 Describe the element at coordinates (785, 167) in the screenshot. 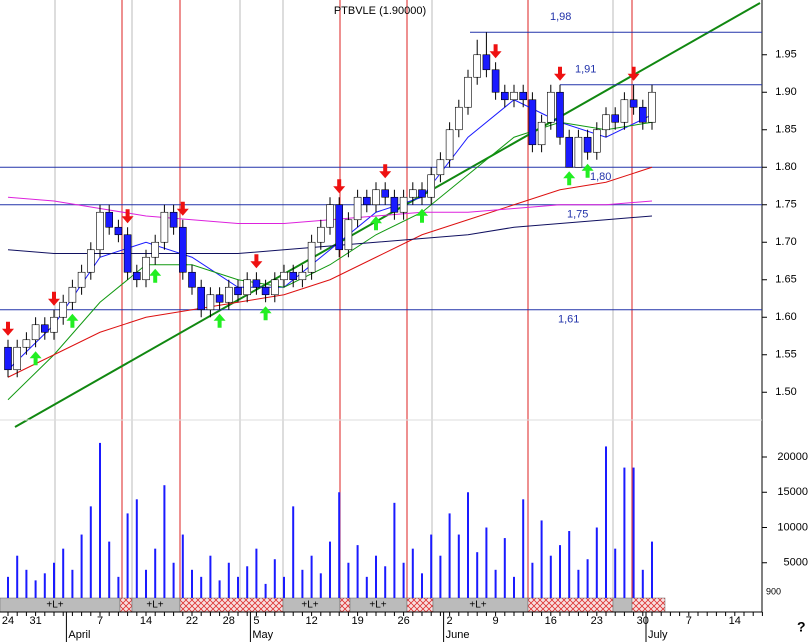

I see `y-tick-label: 1.80` at that location.